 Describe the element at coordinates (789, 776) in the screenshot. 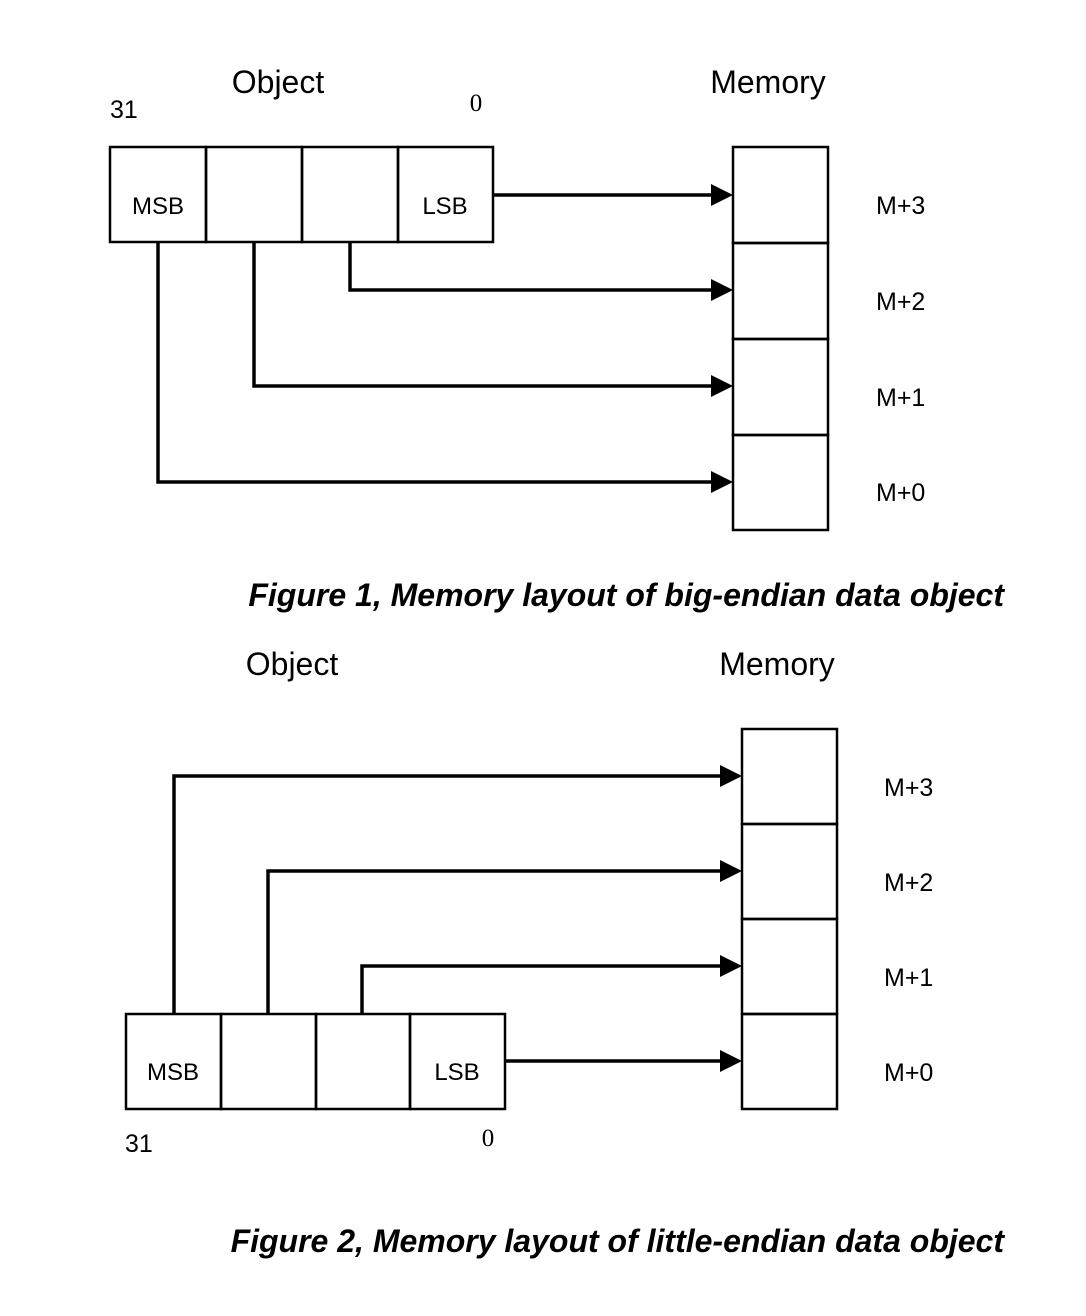

I see `fig2-memory-cell-m3` at that location.